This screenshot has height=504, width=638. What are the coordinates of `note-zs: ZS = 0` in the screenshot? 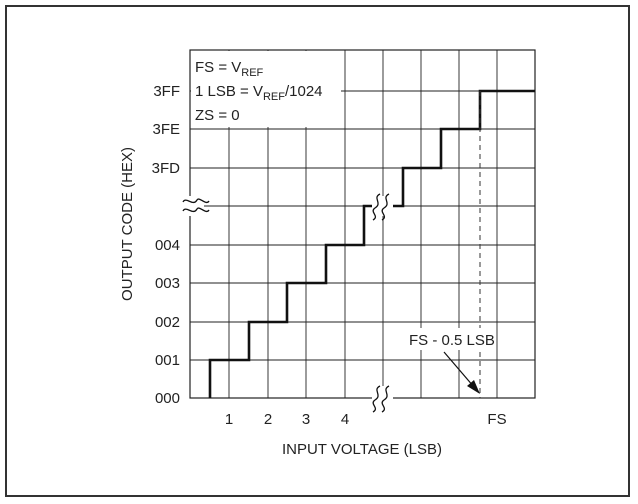 It's located at (217, 115).